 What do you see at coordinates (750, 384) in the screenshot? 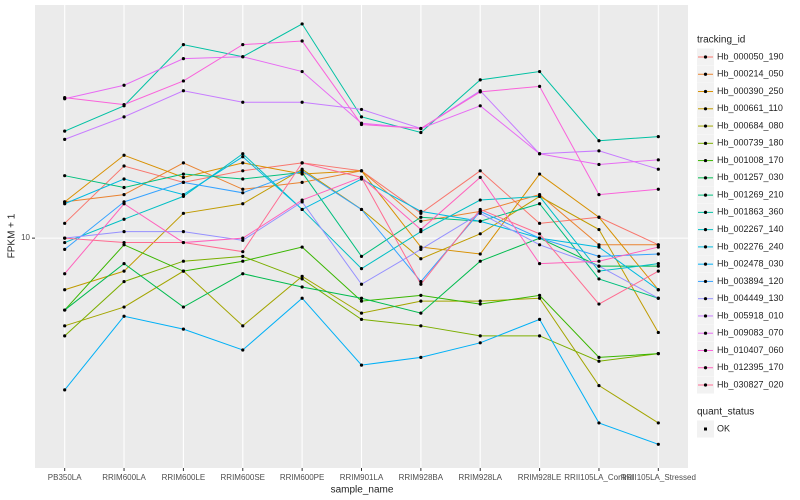
I see `legend-label: Hb_030827_020` at bounding box center [750, 384].